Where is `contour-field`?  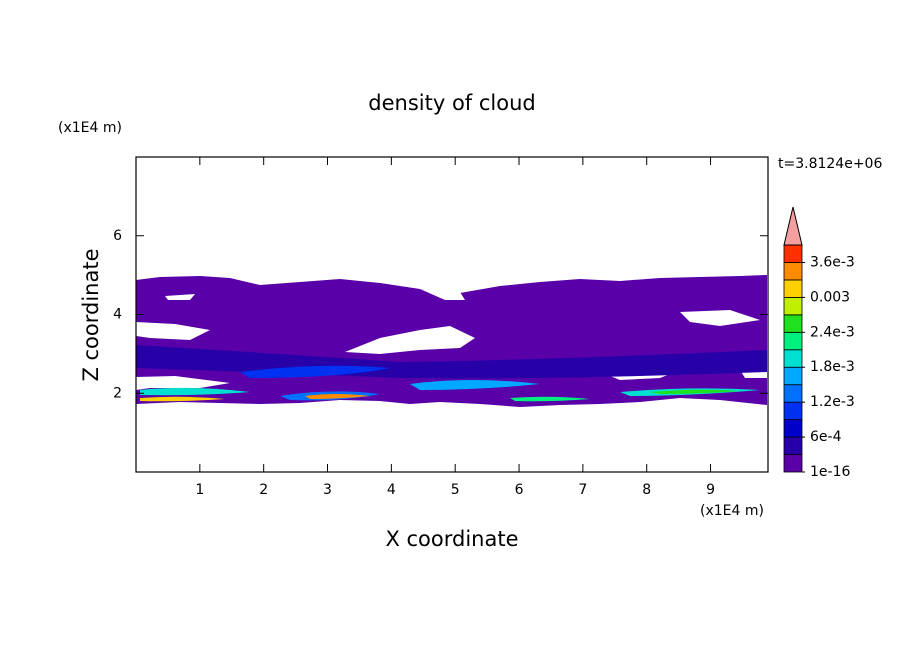 contour-field is located at coordinates (451, 341).